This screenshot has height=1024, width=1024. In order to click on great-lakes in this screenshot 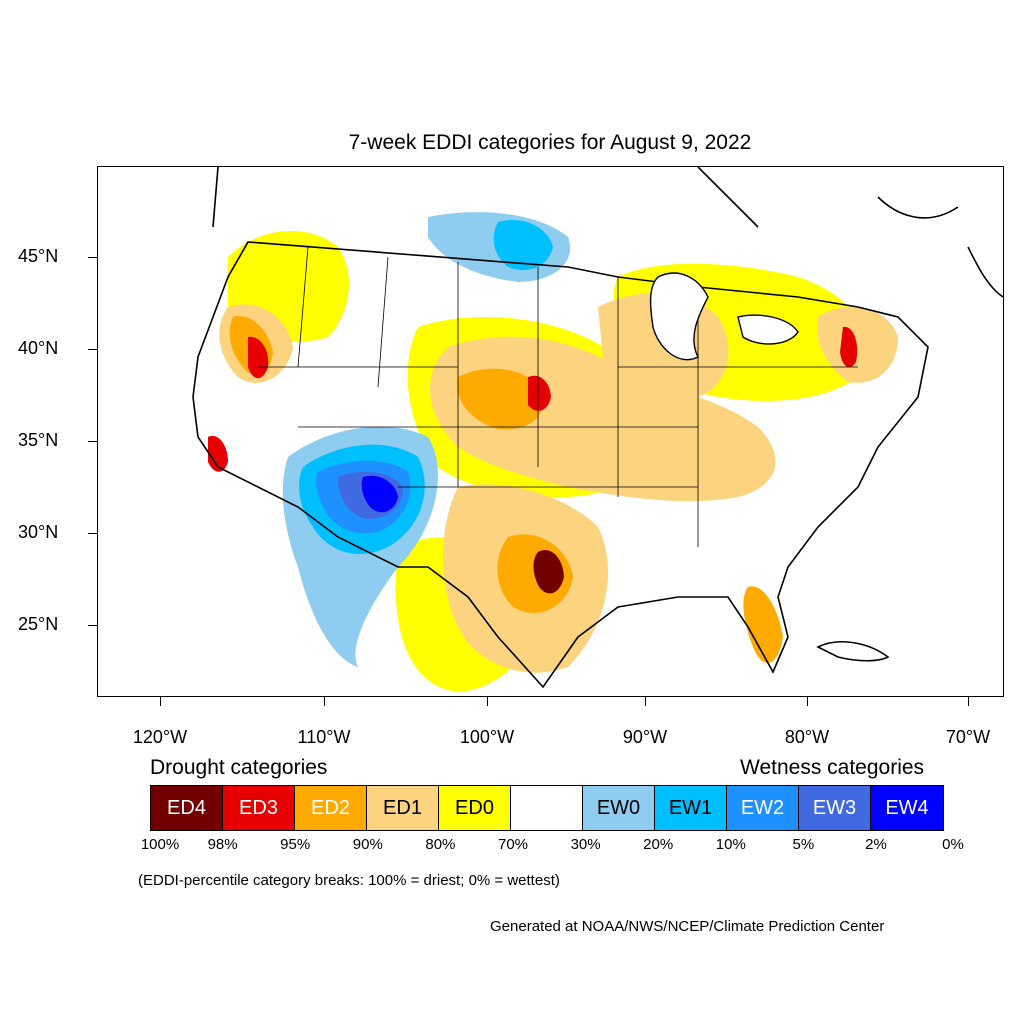, I will do `click(724, 316)`.